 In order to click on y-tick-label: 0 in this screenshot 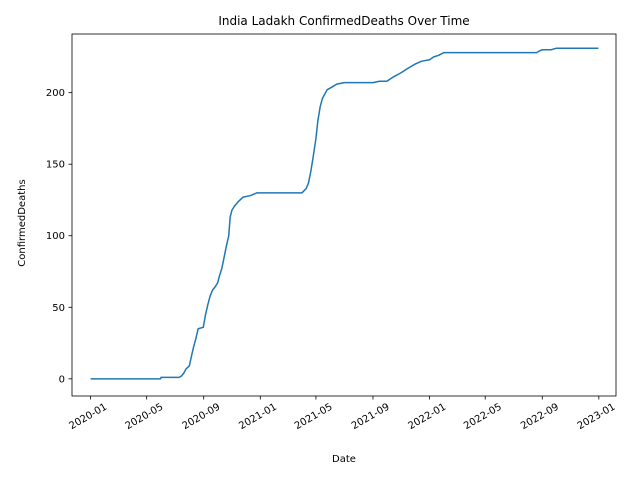, I will do `click(62, 379)`.